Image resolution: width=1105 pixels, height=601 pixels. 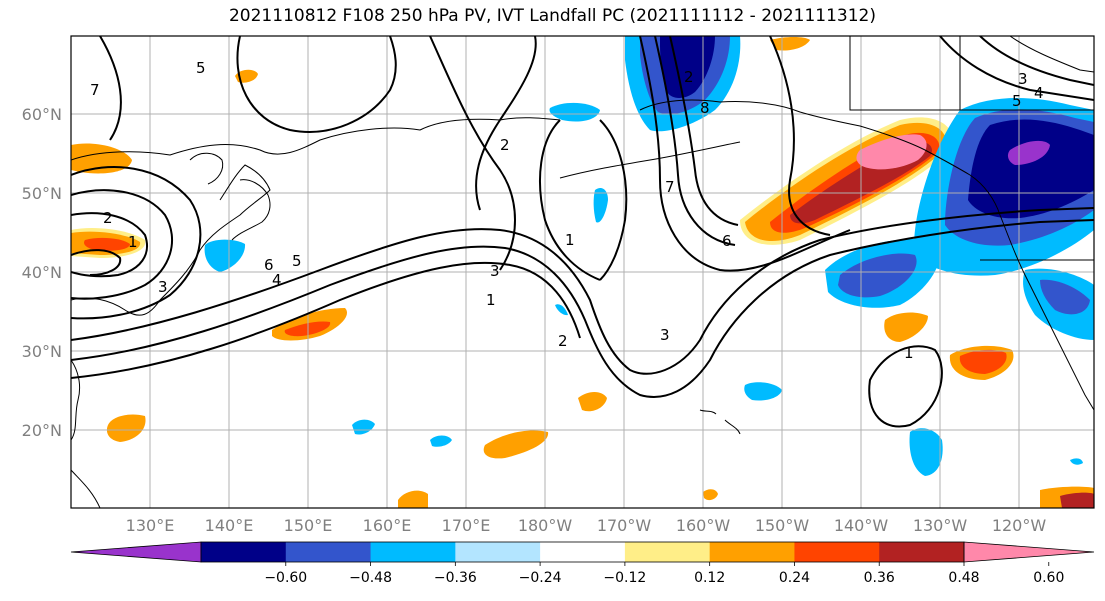 I want to click on lat-tick-label: 20°N, so click(x=42, y=430).